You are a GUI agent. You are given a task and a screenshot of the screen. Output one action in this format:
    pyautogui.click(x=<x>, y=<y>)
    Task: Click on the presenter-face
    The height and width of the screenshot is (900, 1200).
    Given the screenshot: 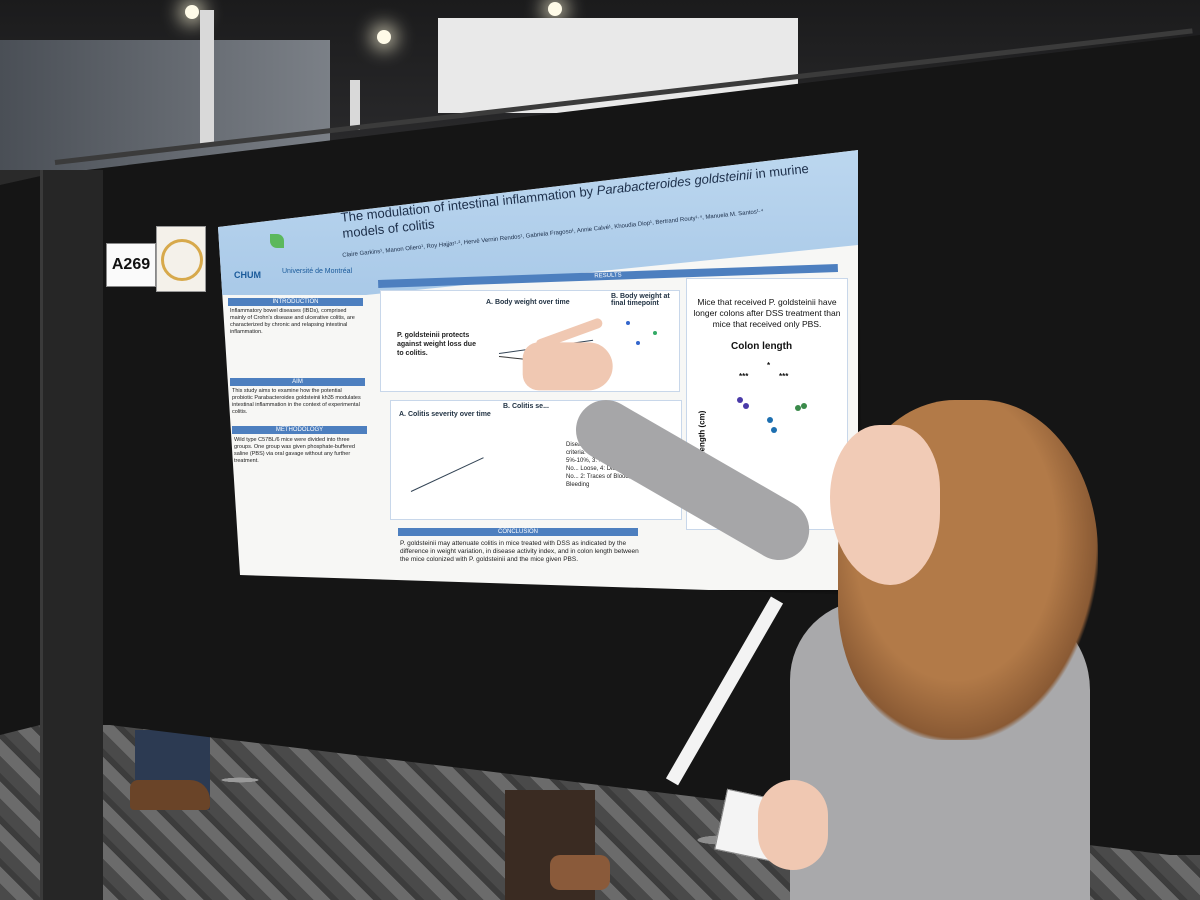 What is the action you would take?
    pyautogui.click(x=885, y=505)
    